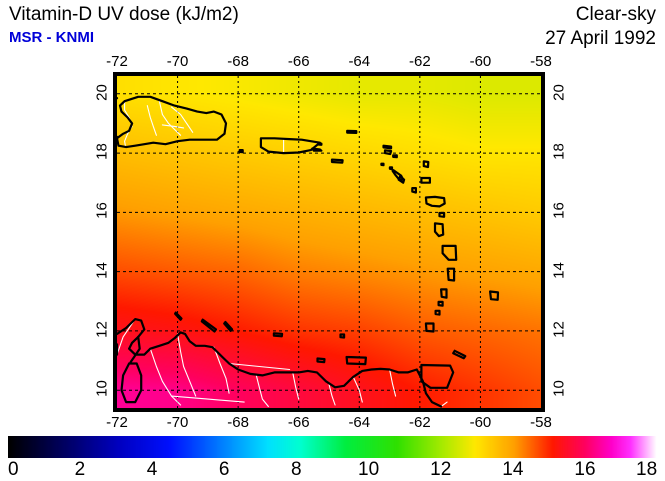 The height and width of the screenshot is (481, 665). I want to click on sky-condition-label: Clear-sky, so click(615, 14).